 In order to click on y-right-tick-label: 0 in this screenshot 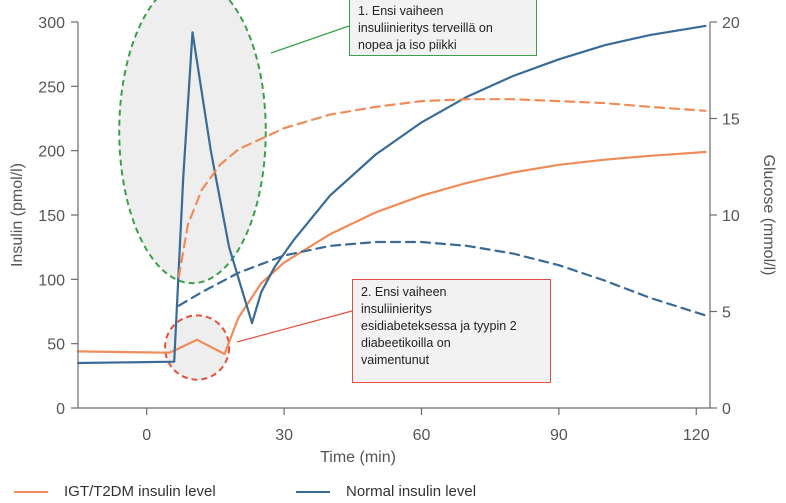, I will do `click(726, 409)`.